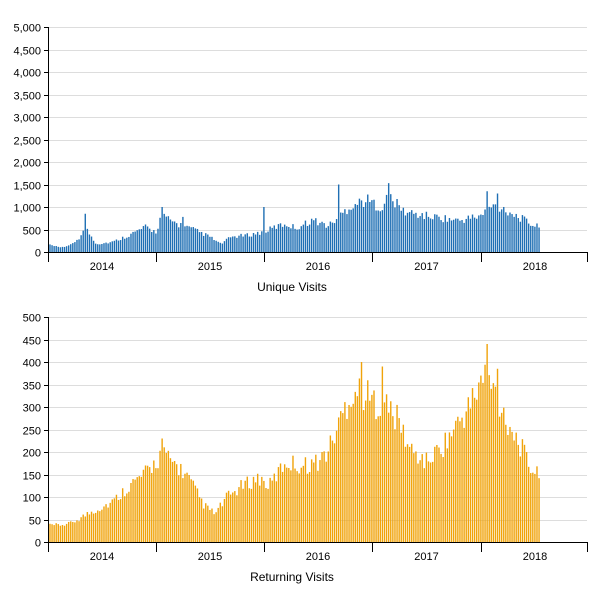 Image resolution: width=600 pixels, height=600 pixels. I want to click on x-tick-label: 2018, so click(535, 557).